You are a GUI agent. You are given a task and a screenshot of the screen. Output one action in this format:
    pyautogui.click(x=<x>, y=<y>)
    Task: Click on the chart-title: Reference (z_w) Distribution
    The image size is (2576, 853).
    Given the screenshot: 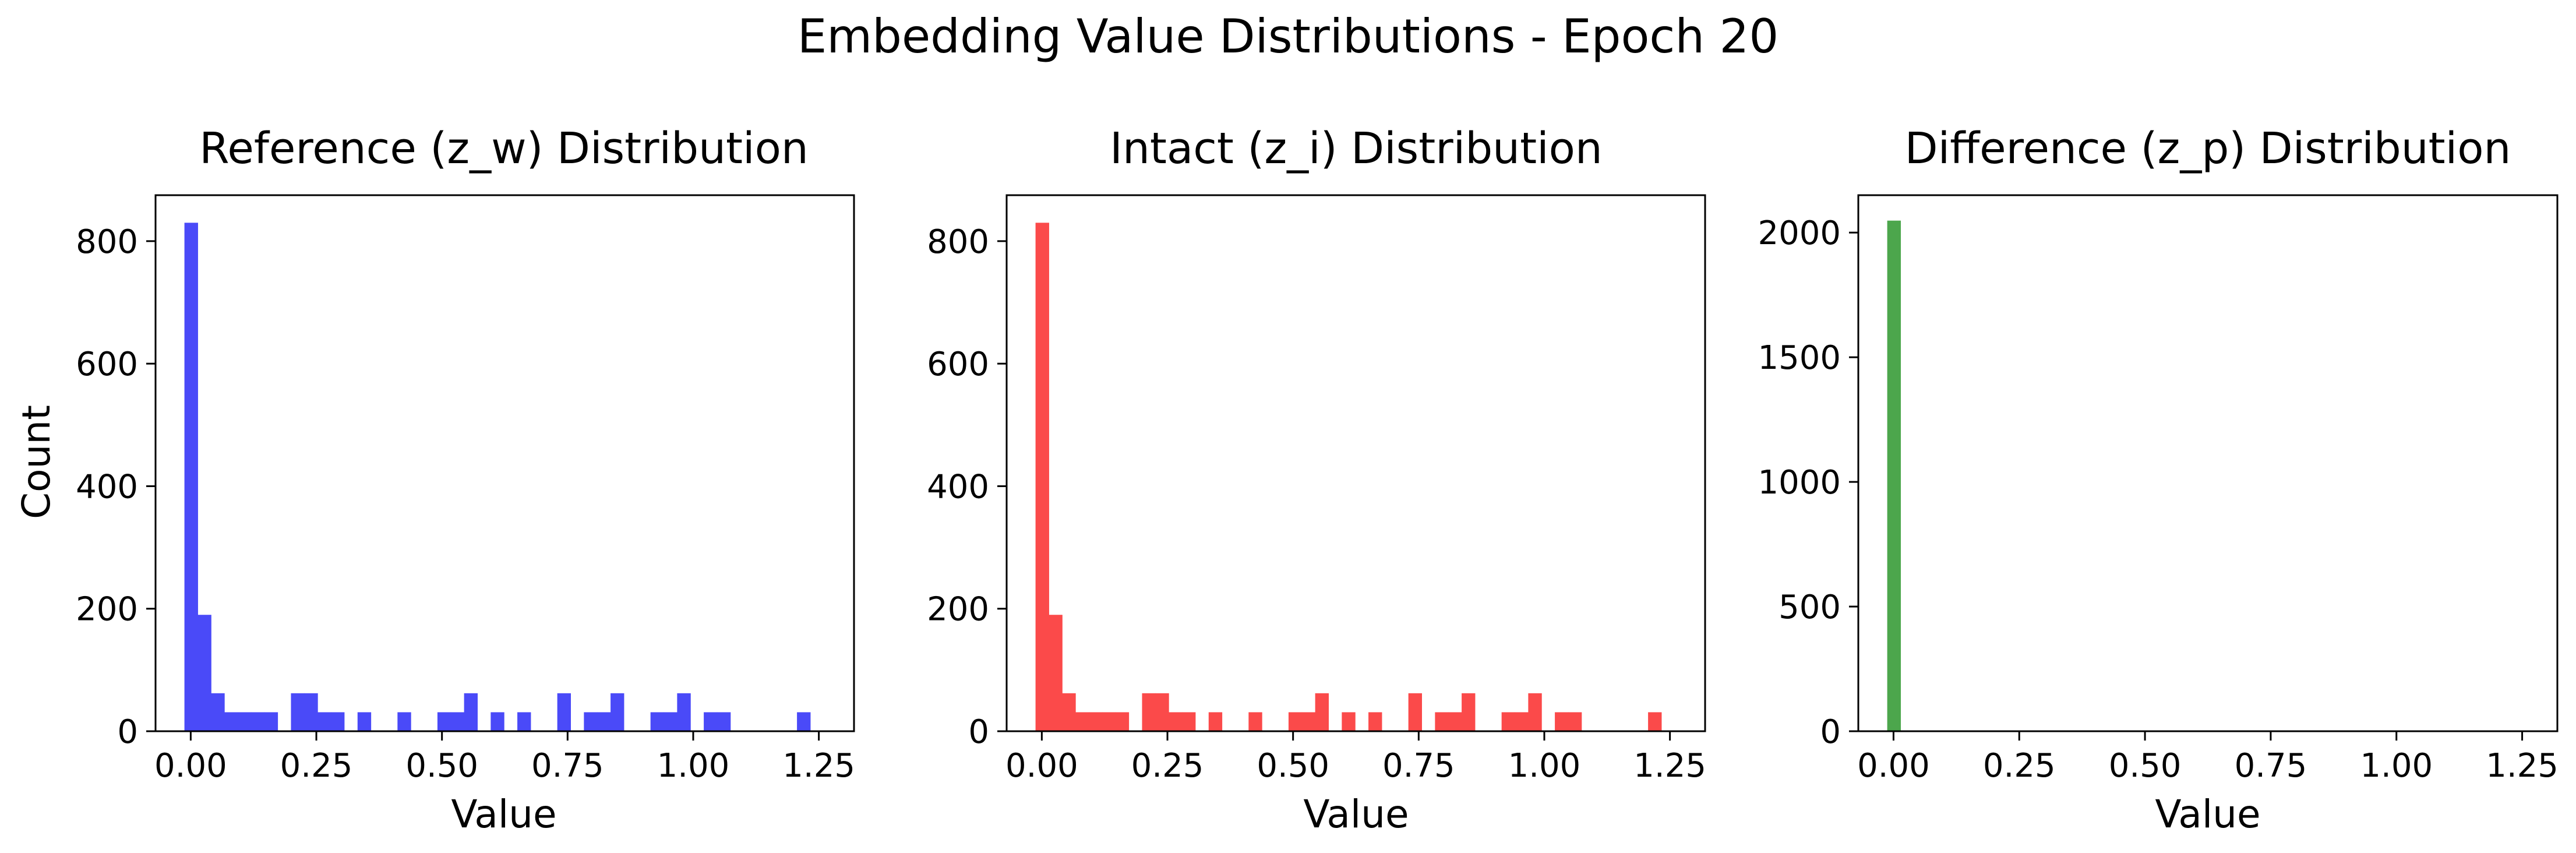 What is the action you would take?
    pyautogui.click(x=504, y=149)
    